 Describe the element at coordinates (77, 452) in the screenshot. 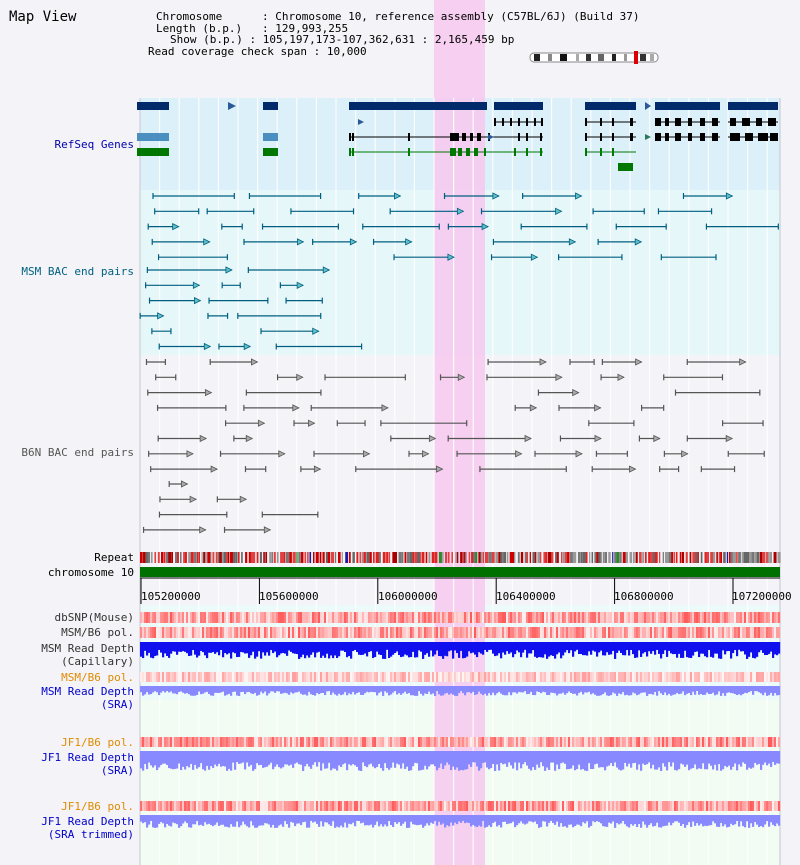

I see `b6n-bac-label: B6N BAC end pairs` at that location.